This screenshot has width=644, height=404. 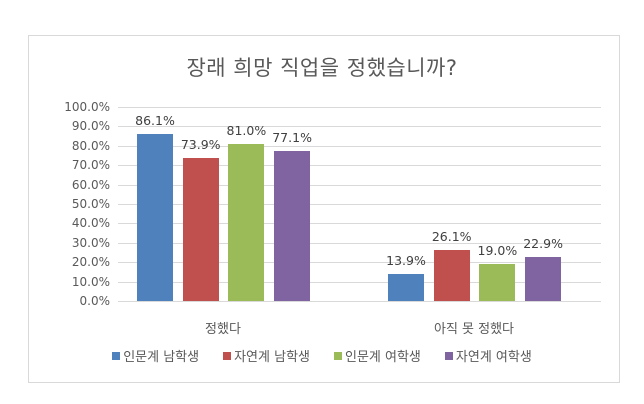 What do you see at coordinates (90, 262) in the screenshot?
I see `y-tick-label: 20.0%` at bounding box center [90, 262].